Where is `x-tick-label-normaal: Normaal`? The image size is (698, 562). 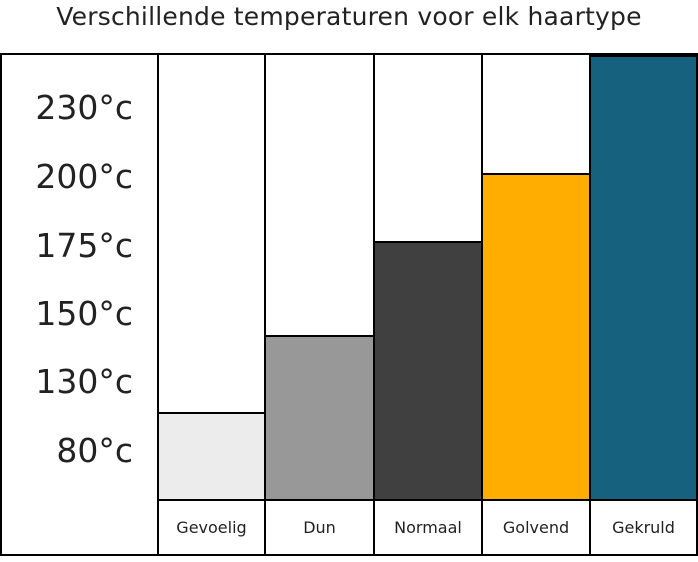 x-tick-label-normaal: Normaal is located at coordinates (428, 527).